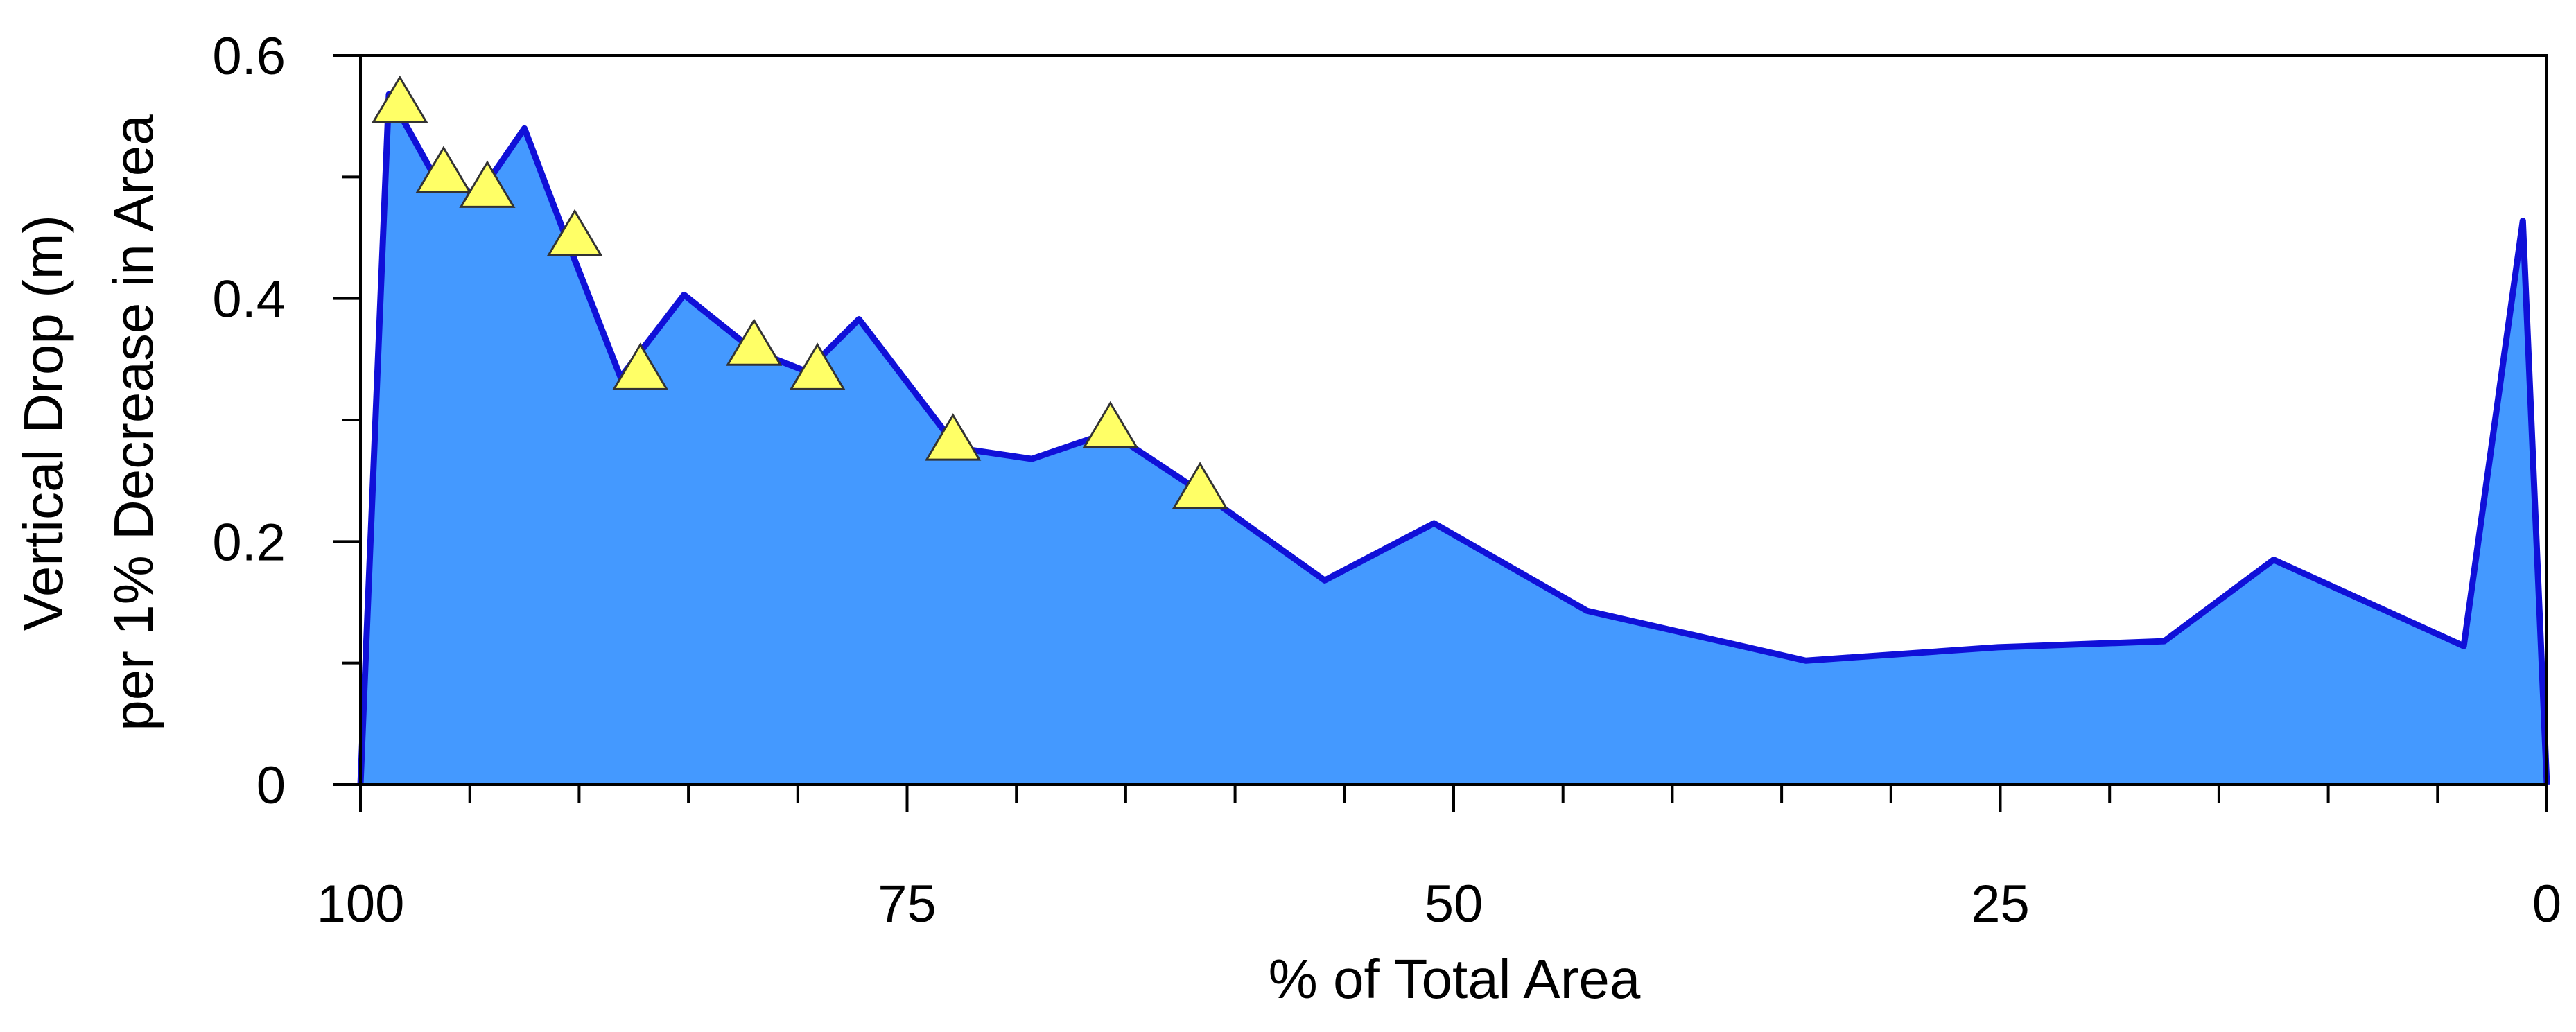 The width and height of the screenshot is (2576, 1032). I want to click on y-axis-title-line-1: Vertical Drop (m), so click(43, 423).